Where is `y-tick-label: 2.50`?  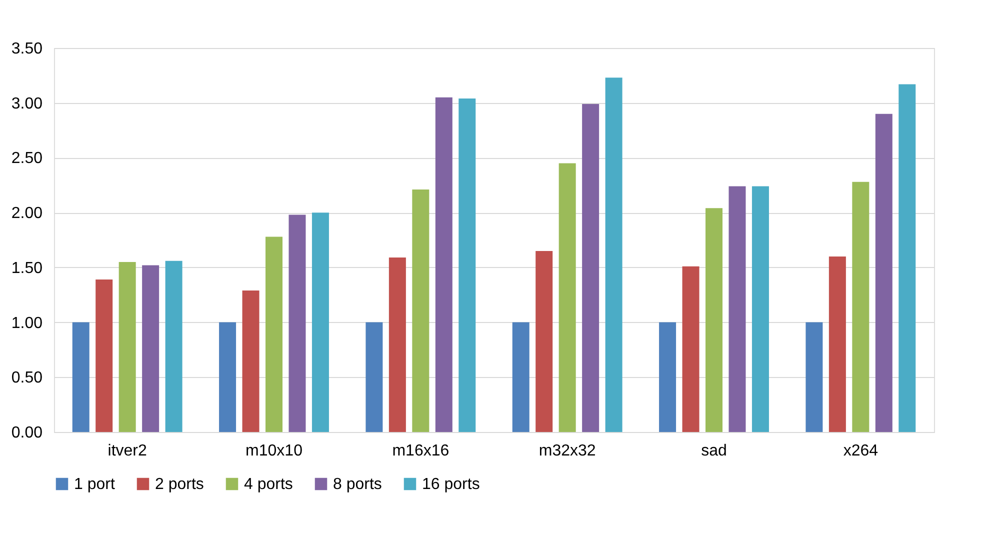
y-tick-label: 2.50 is located at coordinates (27, 159).